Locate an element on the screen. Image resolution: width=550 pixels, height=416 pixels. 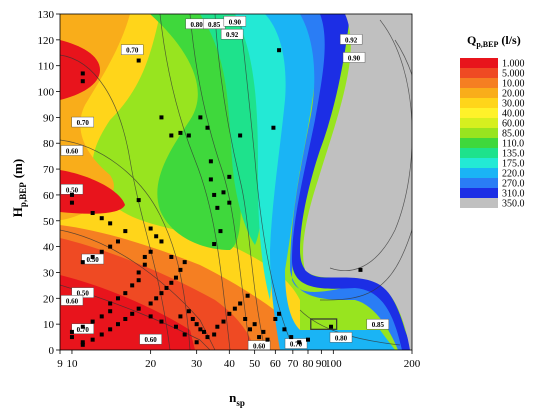
svg-text: 0.70 is located at coordinates (296, 345).